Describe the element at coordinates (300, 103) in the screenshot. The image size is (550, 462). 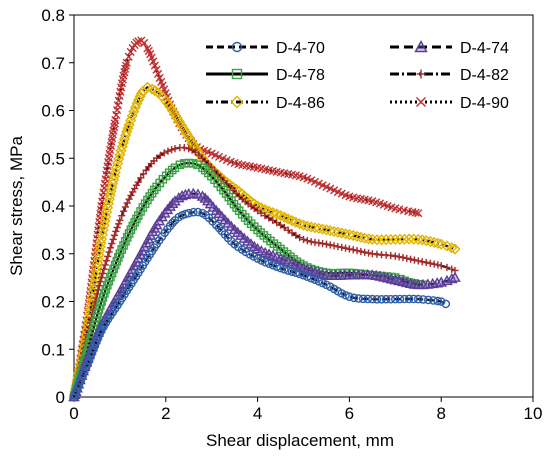
I see `legend-label: D-4-86` at that location.